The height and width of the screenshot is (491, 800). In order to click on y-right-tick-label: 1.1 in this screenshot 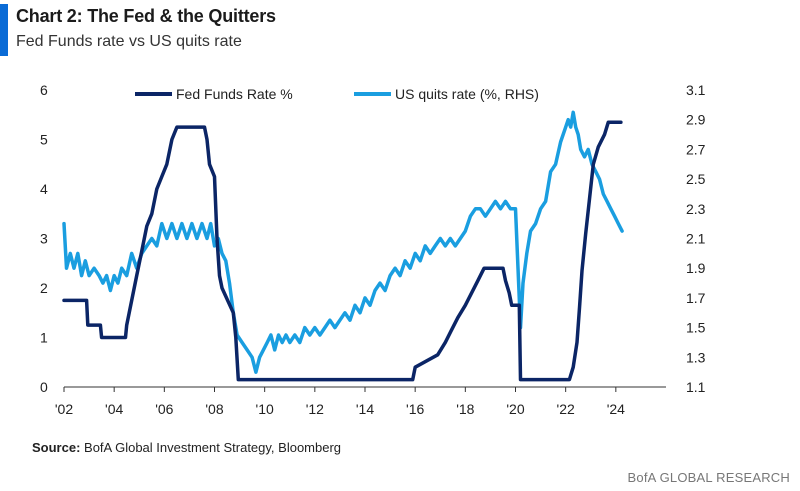, I will do `click(696, 387)`.